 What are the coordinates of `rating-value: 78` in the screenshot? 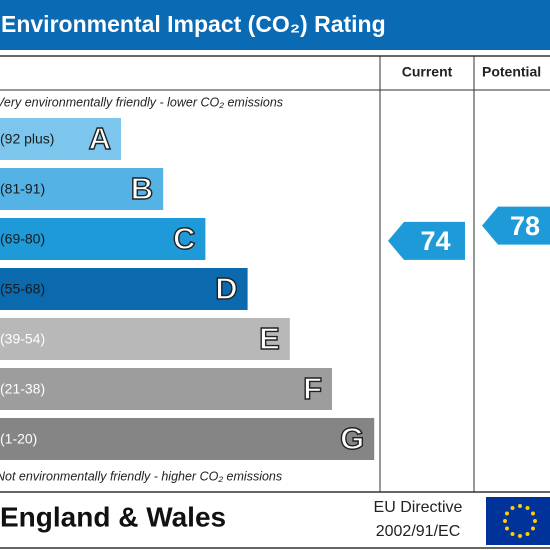 It's located at (525, 226).